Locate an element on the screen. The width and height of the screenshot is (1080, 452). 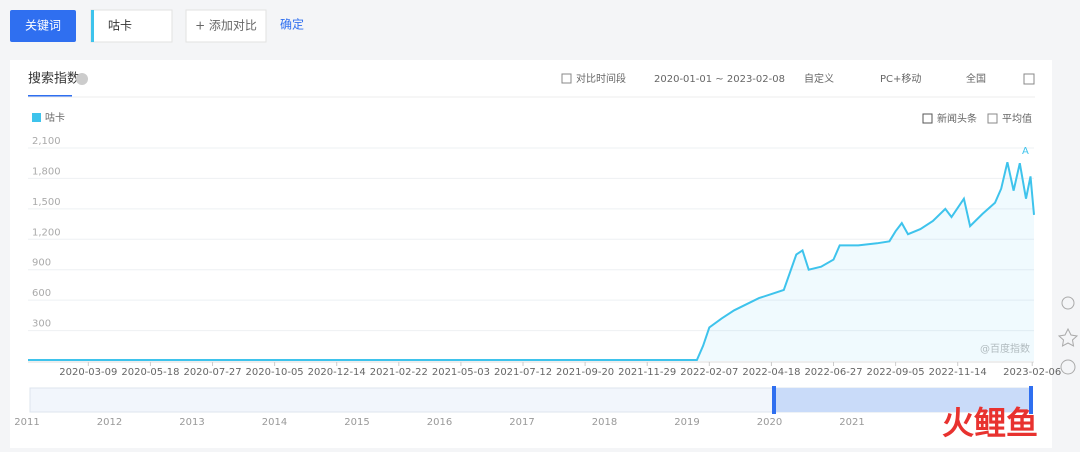
add-compare-label: + 添加对比 is located at coordinates (226, 26).